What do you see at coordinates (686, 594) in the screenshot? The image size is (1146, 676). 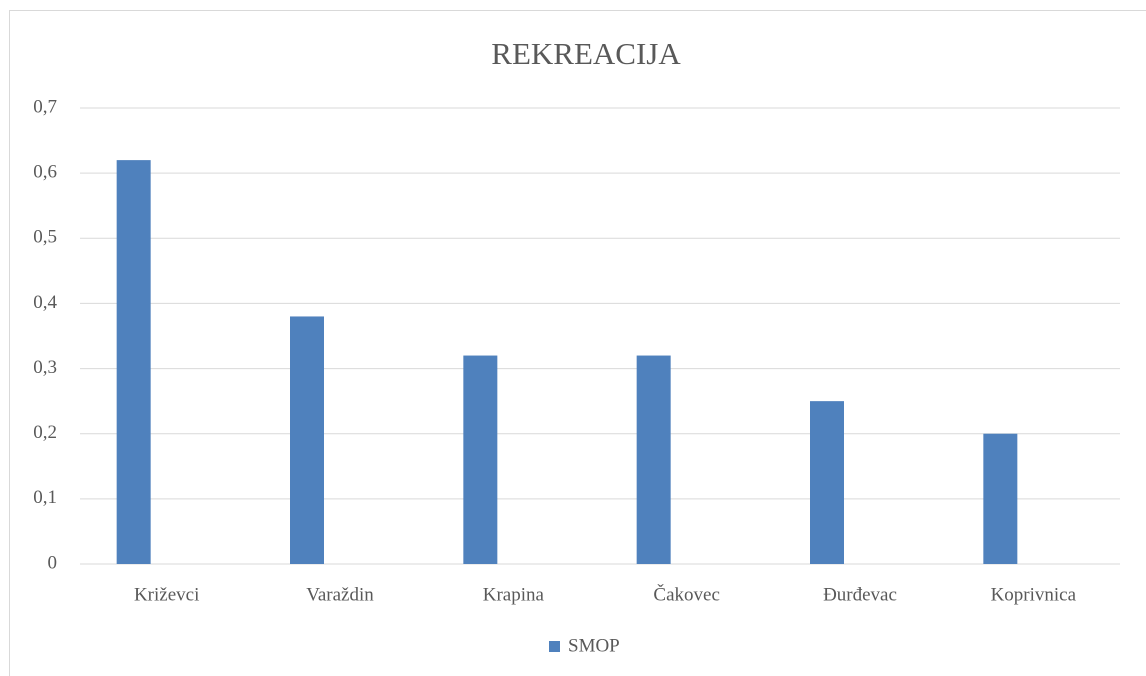 I see `x-tick-label: Čakovec` at bounding box center [686, 594].